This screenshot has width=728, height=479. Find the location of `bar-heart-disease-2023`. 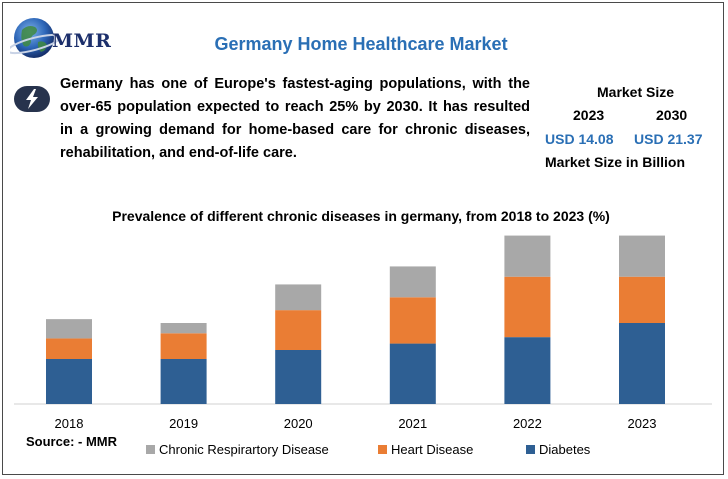

bar-heart-disease-2023 is located at coordinates (642, 299).